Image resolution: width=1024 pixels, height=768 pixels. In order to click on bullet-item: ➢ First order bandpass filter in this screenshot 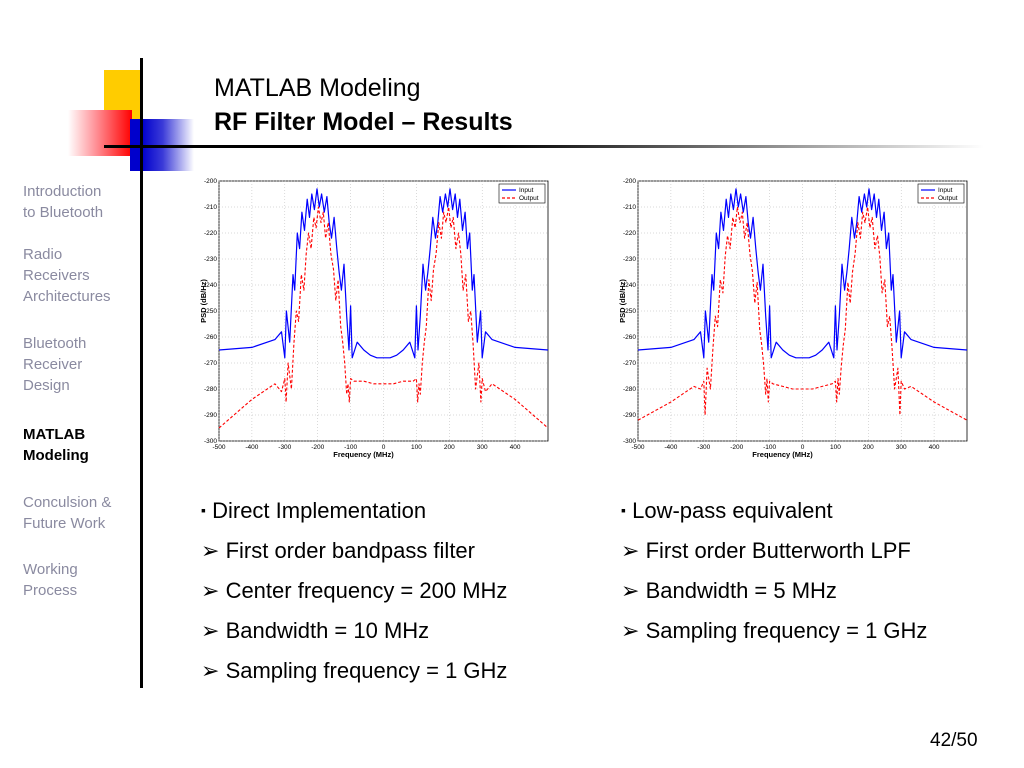, I will do `click(354, 551)`.